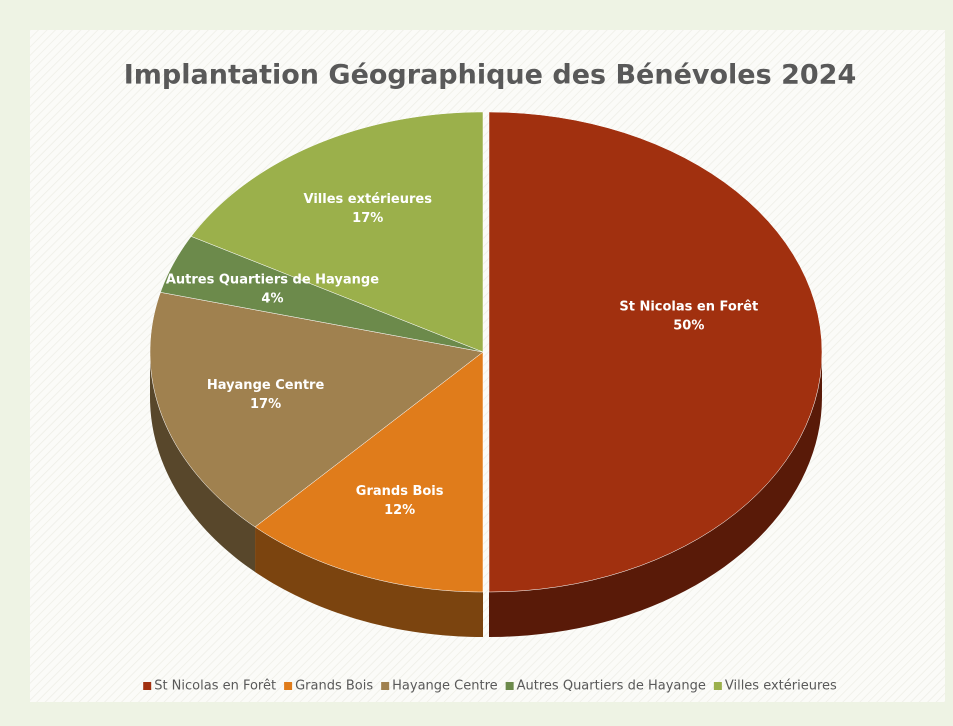  I want to click on legend-label: St Nicolas en Forêt, so click(215, 686).